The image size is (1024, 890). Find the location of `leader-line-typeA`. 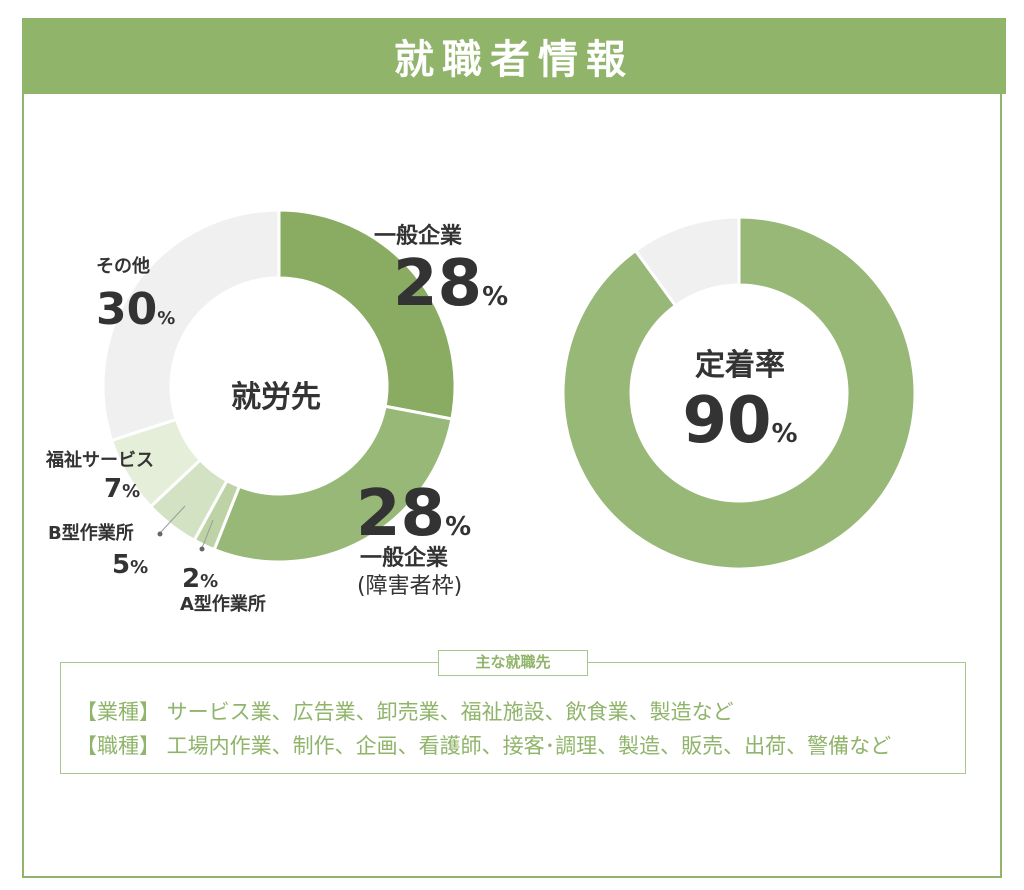

leader-line-typeA is located at coordinates (207, 534).